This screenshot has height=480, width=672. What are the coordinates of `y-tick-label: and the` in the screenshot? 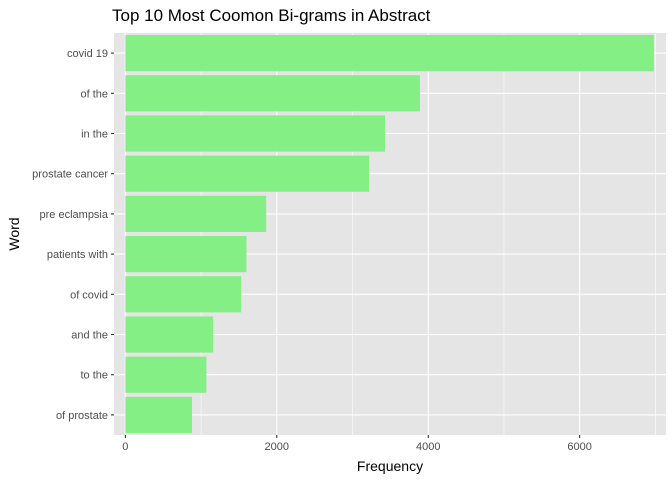 It's located at (89, 336).